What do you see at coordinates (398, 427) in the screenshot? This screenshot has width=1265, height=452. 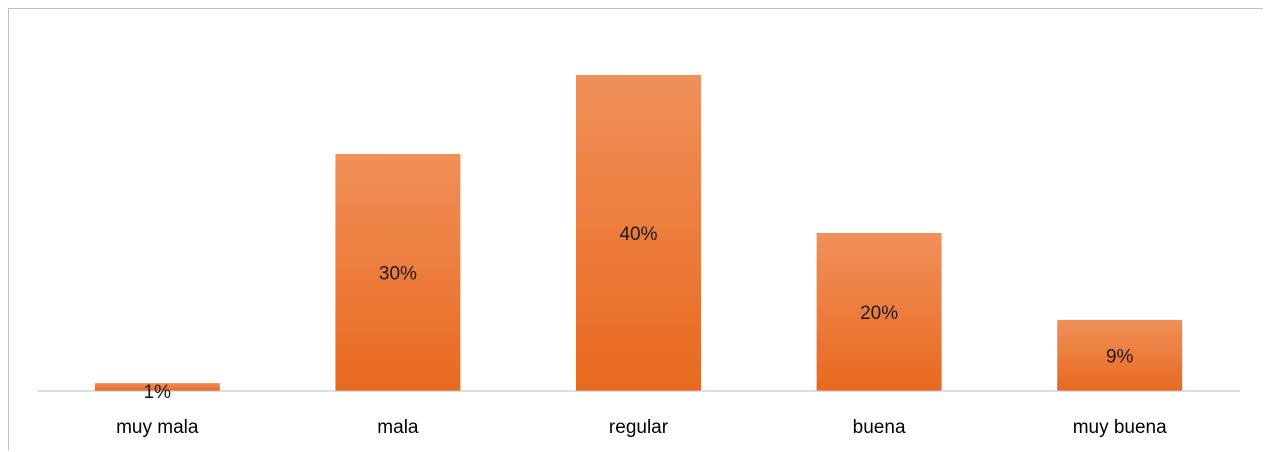 I see `x-tick-label: mala` at bounding box center [398, 427].